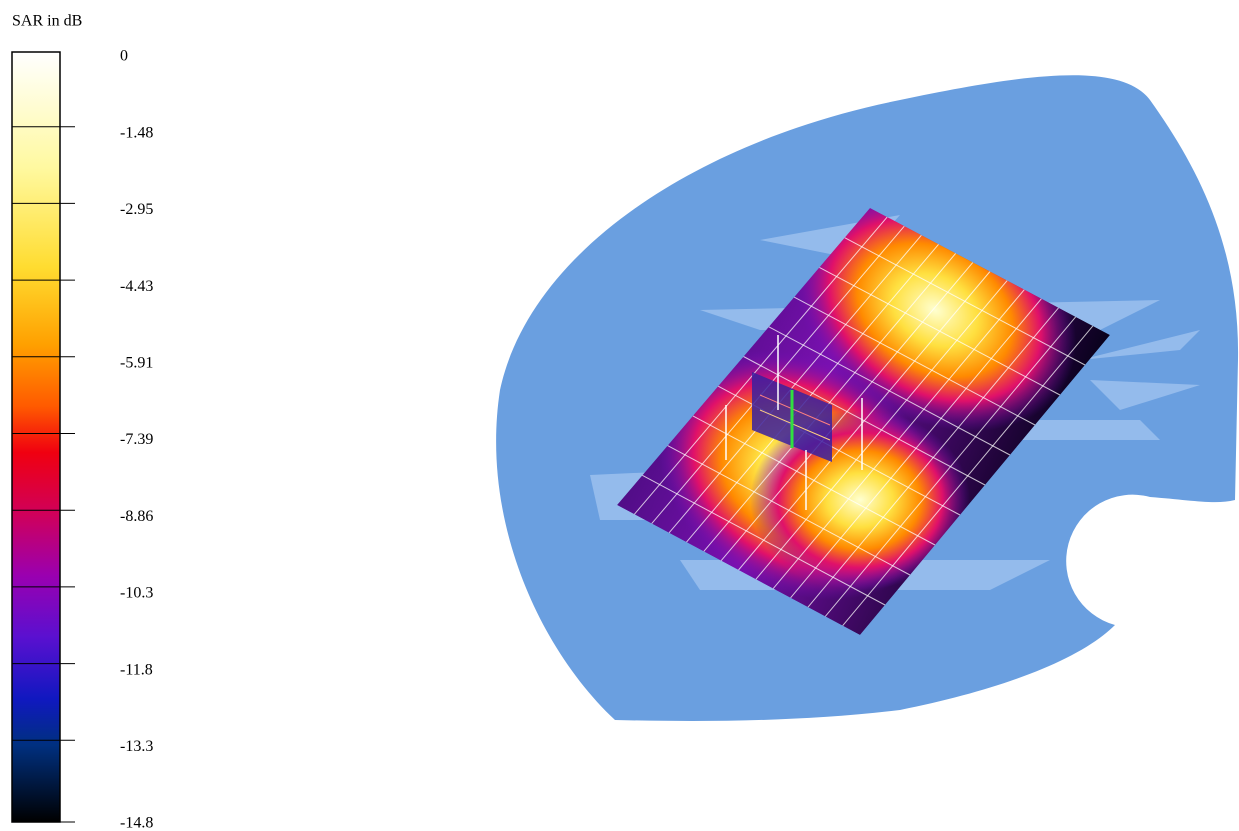 The height and width of the screenshot is (831, 1239). What do you see at coordinates (47, 21) in the screenshot?
I see `colorbar-title: SAR in dB` at bounding box center [47, 21].